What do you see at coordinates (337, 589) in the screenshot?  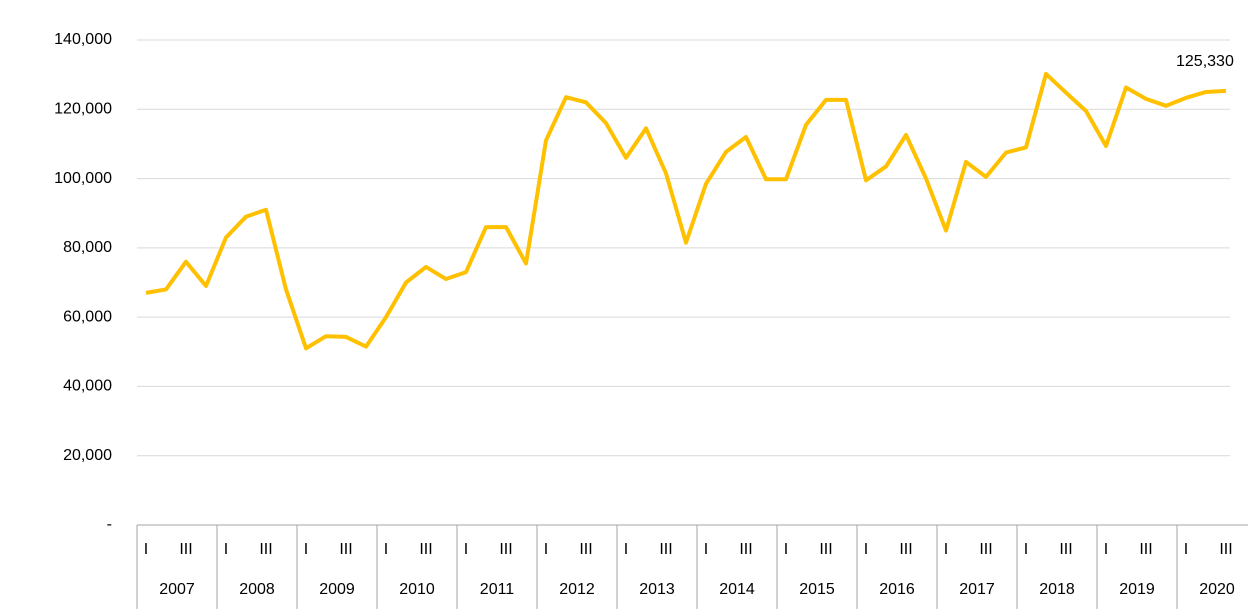 I see `year-label: 2009` at bounding box center [337, 589].